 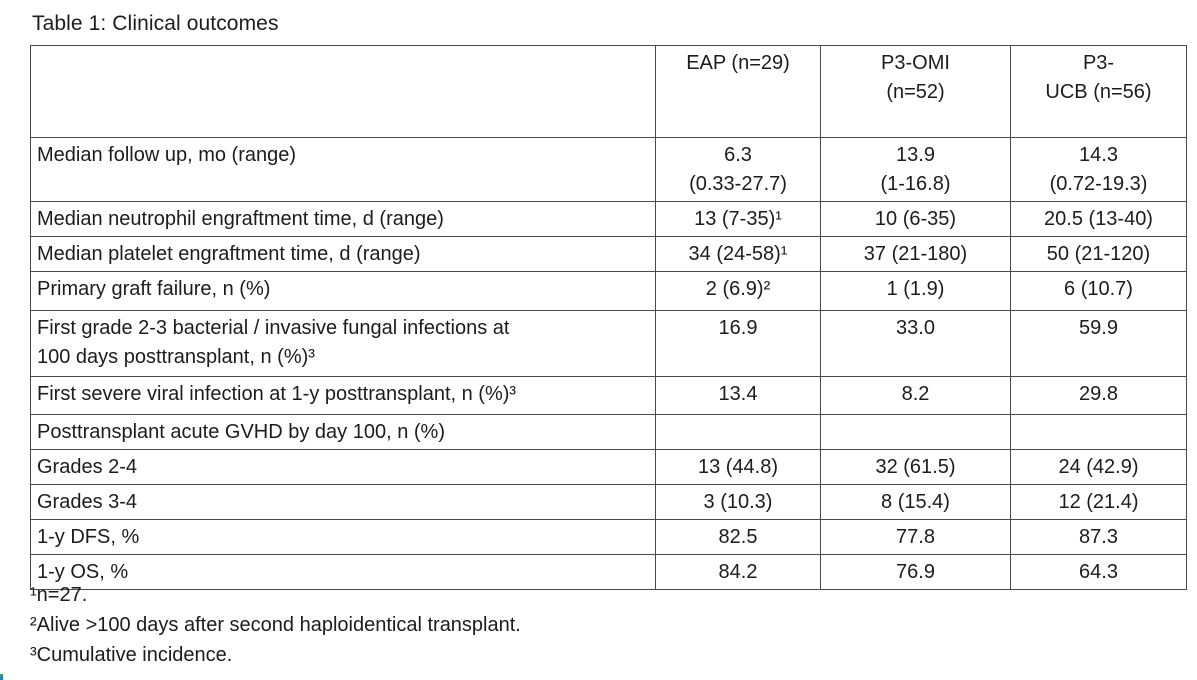 What do you see at coordinates (1098, 63) in the screenshot?
I see `header-p3ucb-line1: P3-` at bounding box center [1098, 63].